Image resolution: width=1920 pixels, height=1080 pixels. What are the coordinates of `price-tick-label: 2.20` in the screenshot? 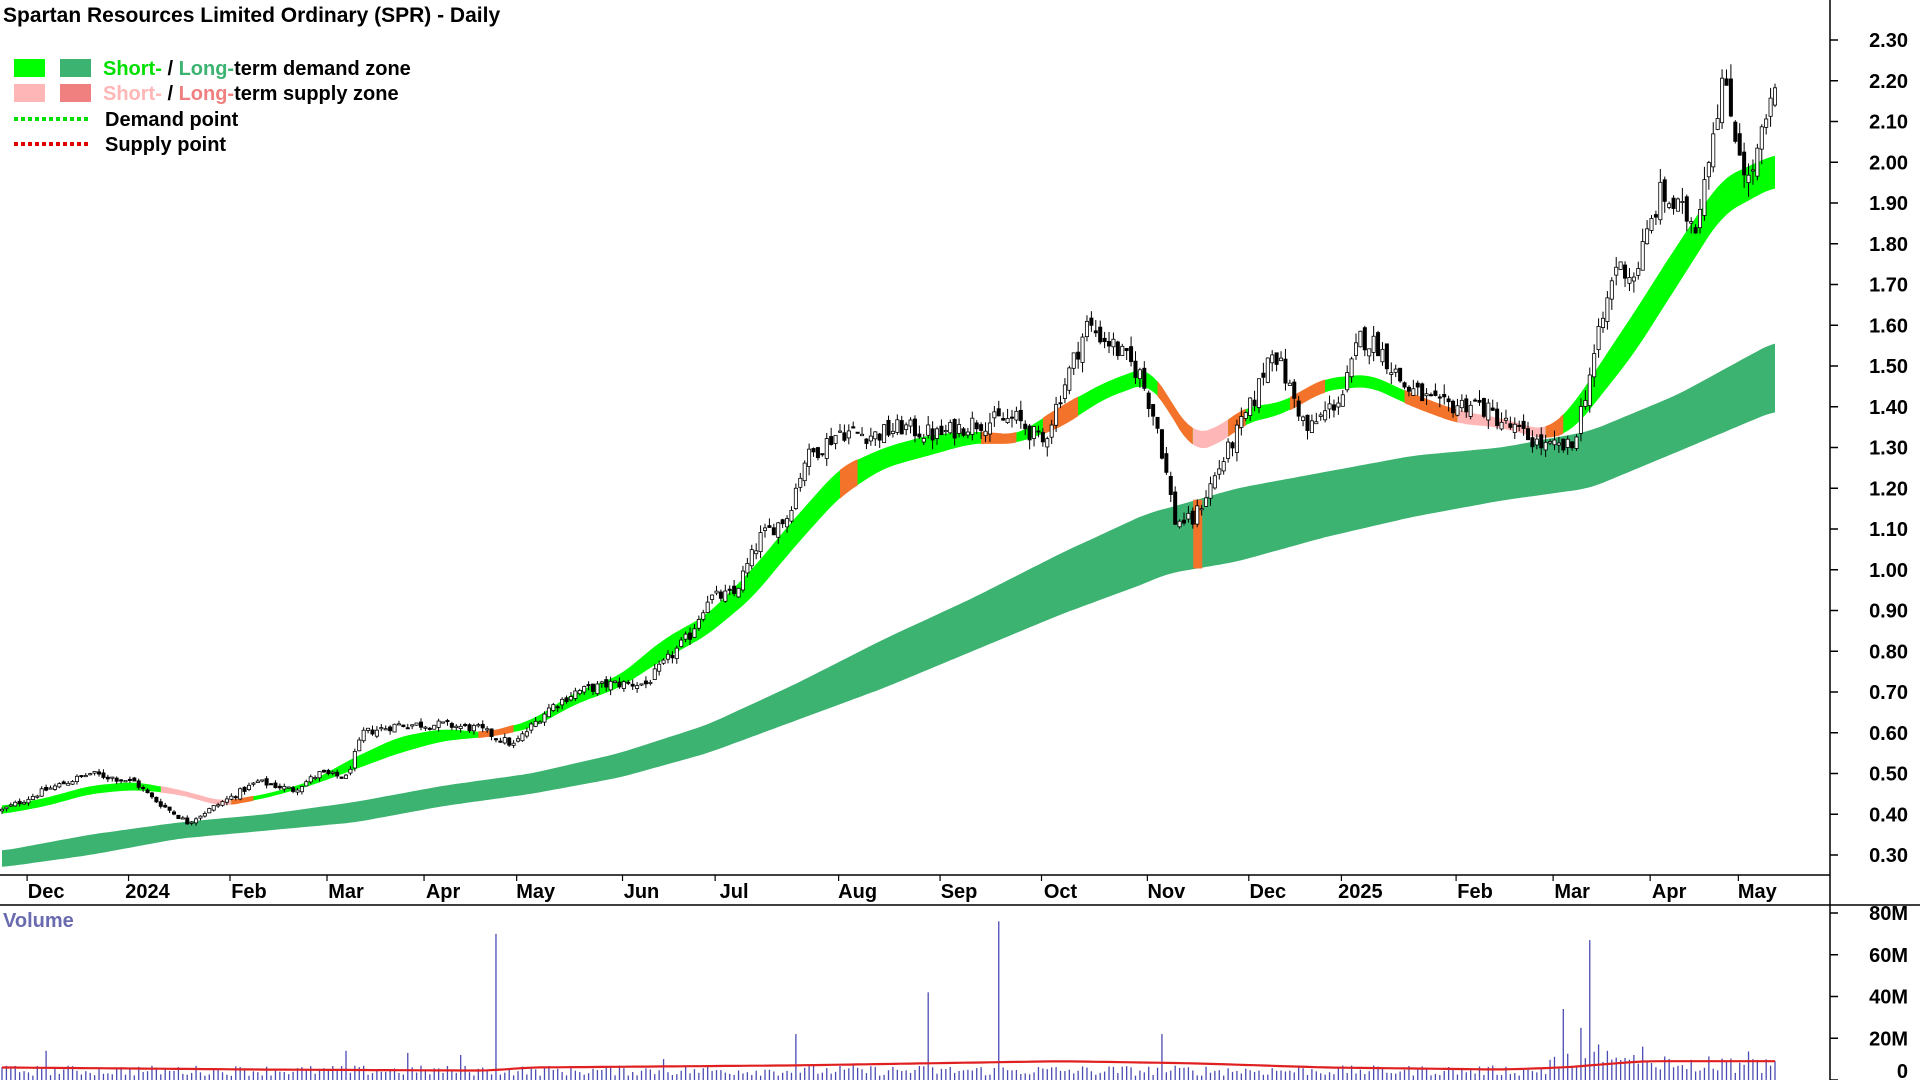 It's located at (1888, 82).